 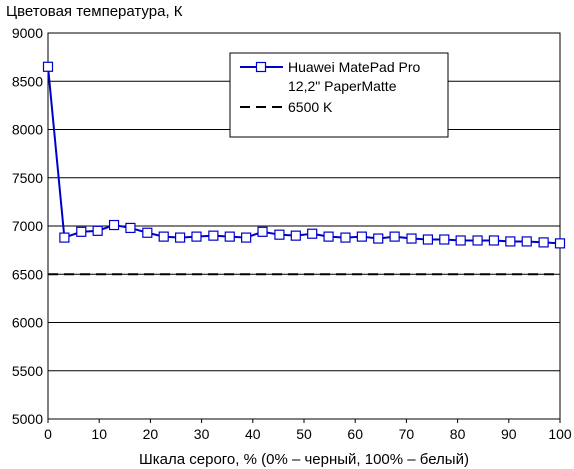 I want to click on legend-label-series-1: Huawei MatePad Pro, so click(x=354, y=67).